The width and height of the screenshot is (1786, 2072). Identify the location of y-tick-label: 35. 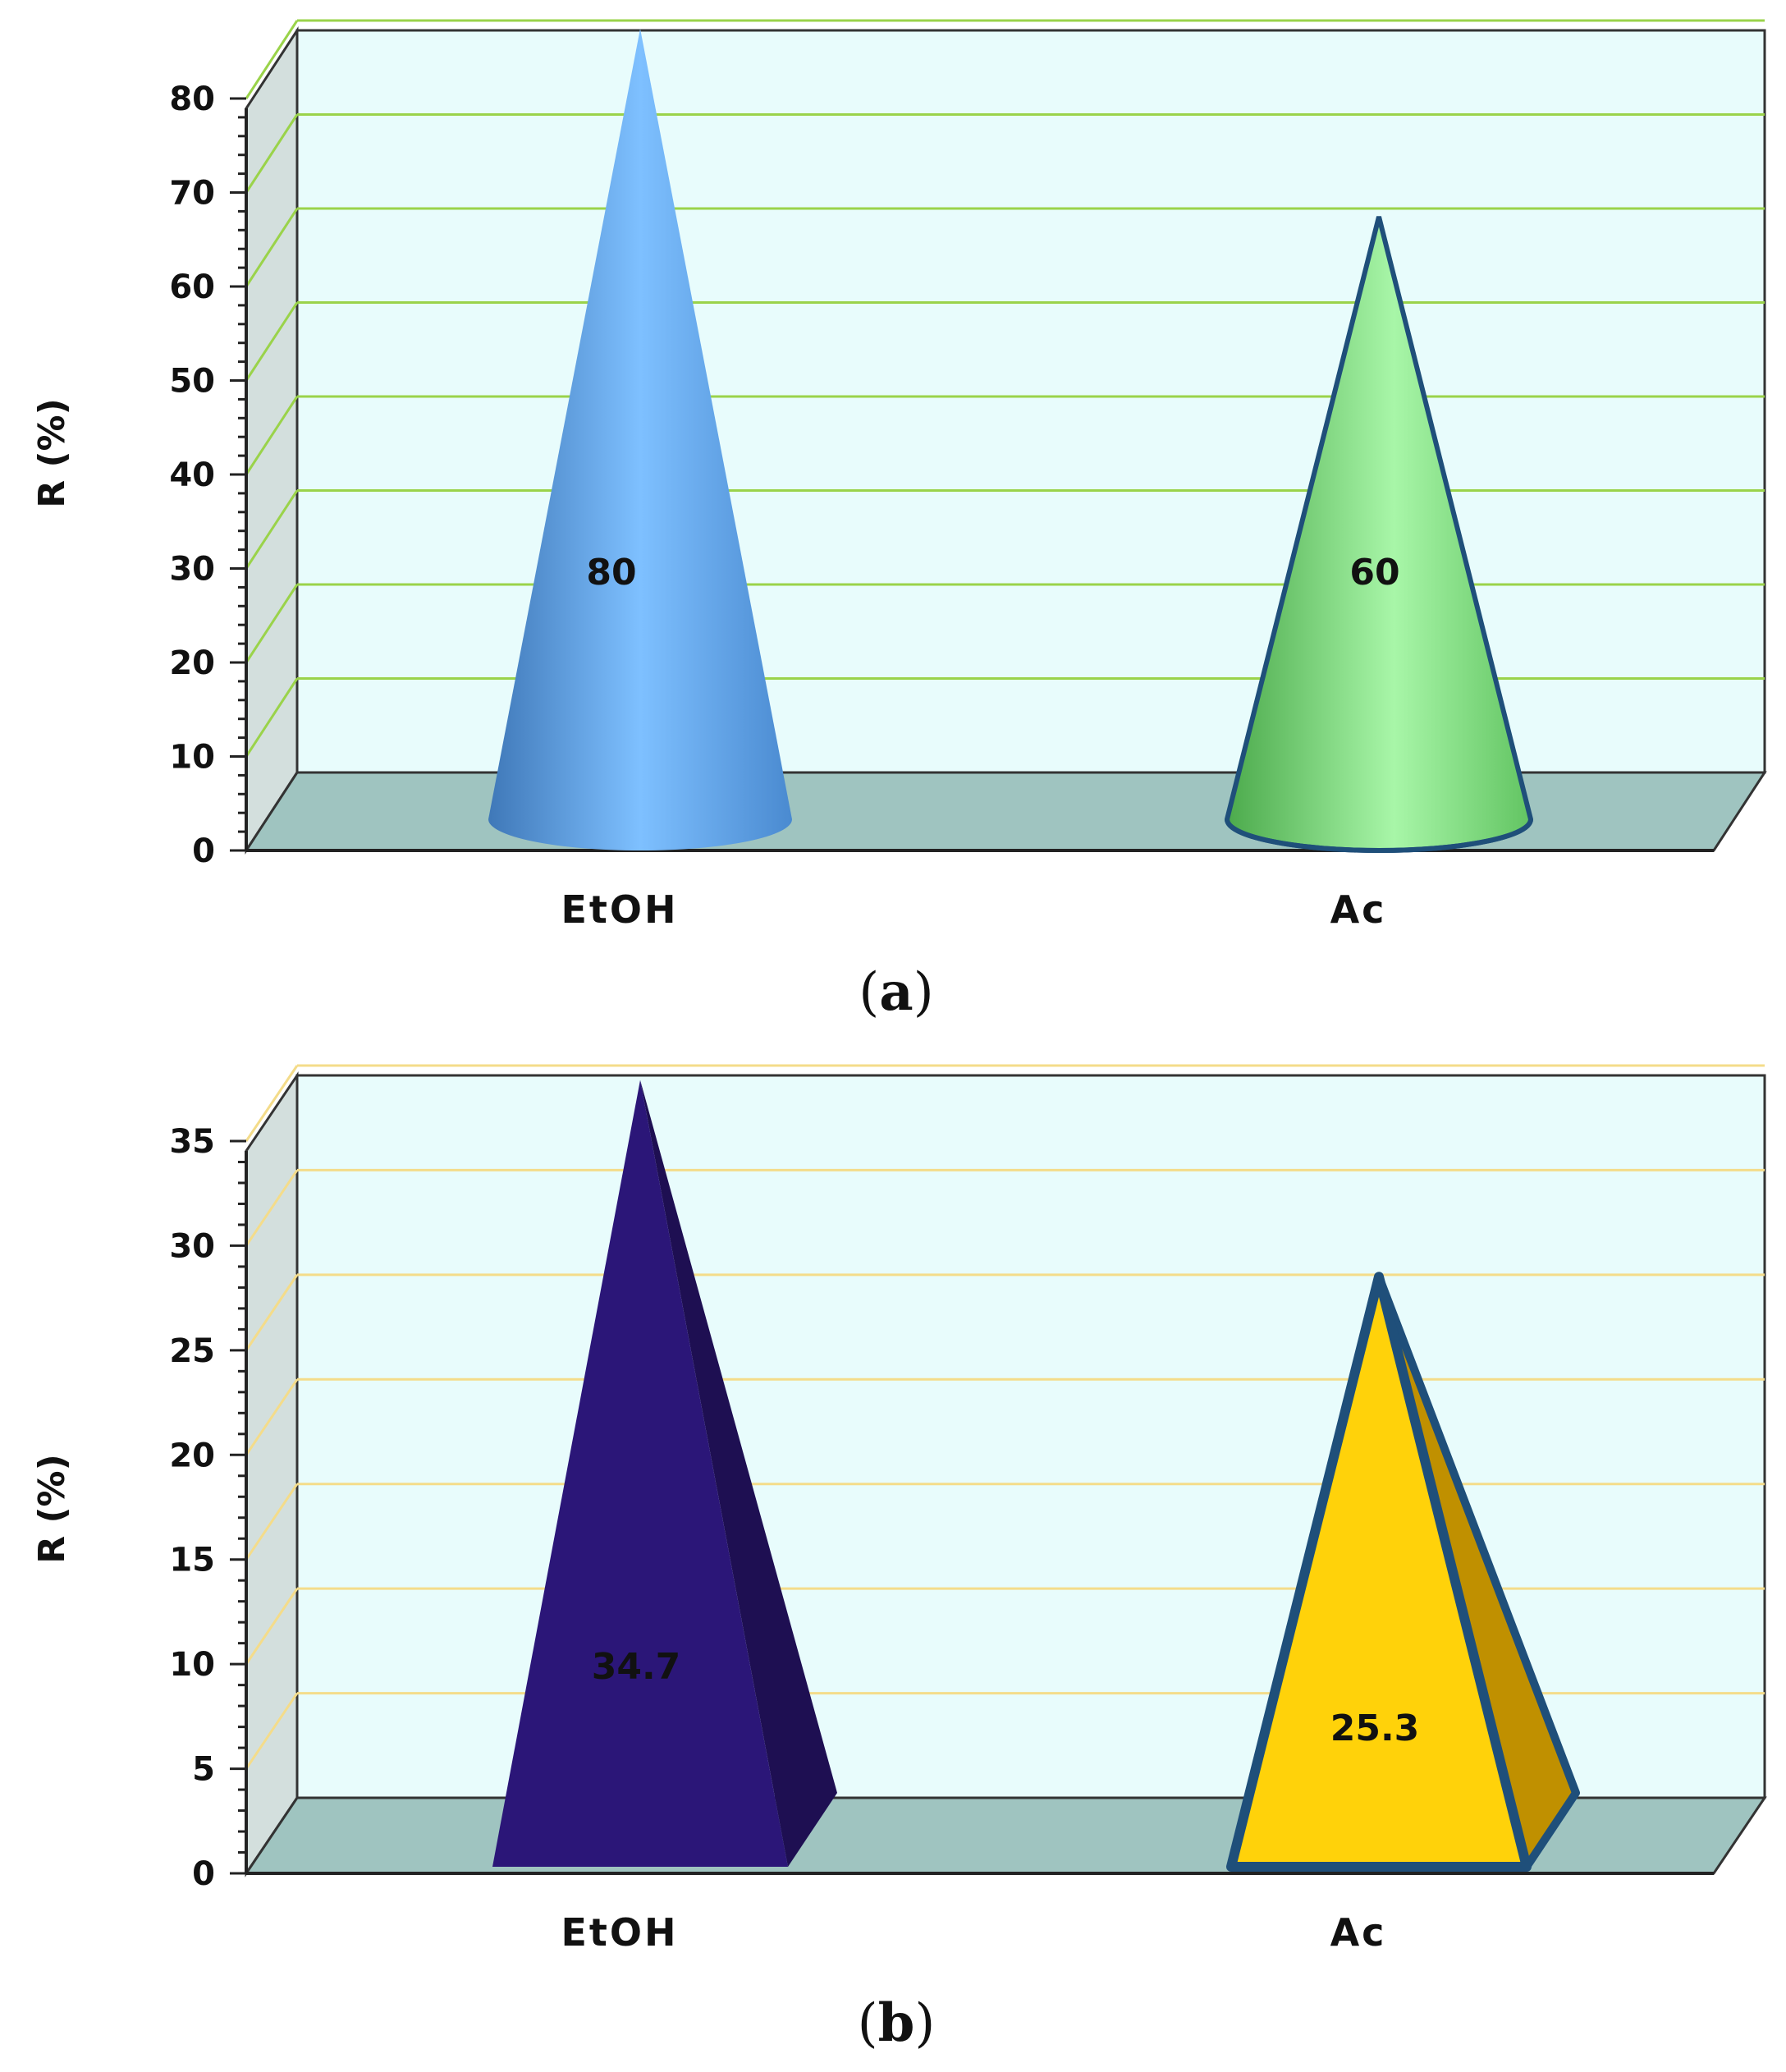
(192, 1142).